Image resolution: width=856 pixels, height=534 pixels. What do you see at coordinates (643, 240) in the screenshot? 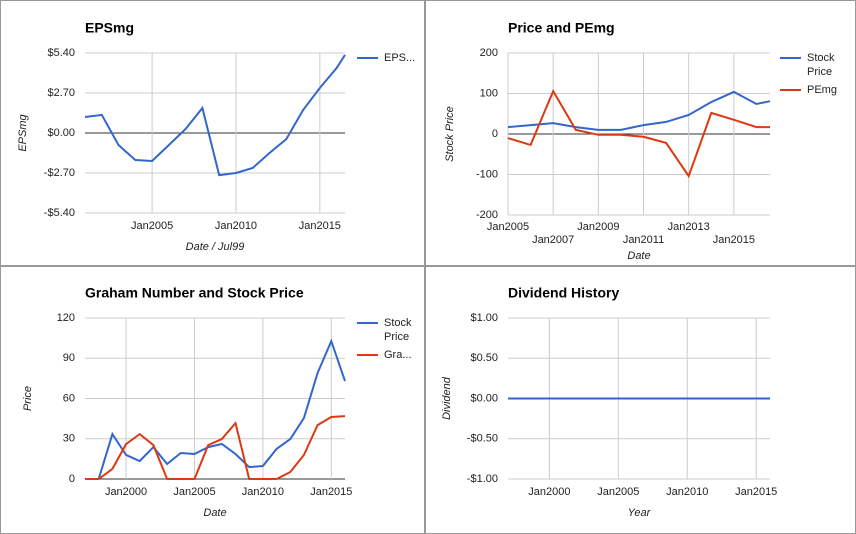
I see `x-tick-label: Jan2011` at bounding box center [643, 240].